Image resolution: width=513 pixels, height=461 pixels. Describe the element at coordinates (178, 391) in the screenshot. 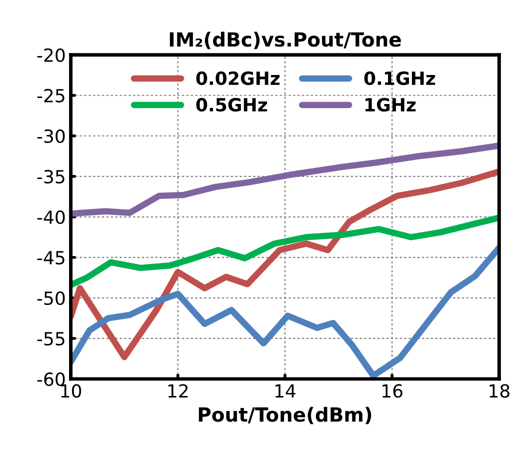

I see `x-tick-label: 12` at that location.